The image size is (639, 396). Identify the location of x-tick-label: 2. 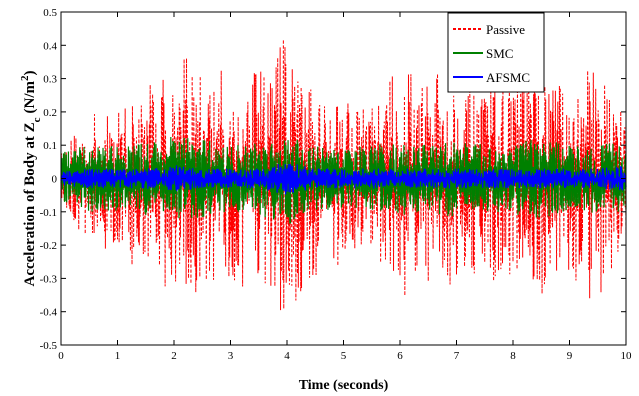
(174, 356).